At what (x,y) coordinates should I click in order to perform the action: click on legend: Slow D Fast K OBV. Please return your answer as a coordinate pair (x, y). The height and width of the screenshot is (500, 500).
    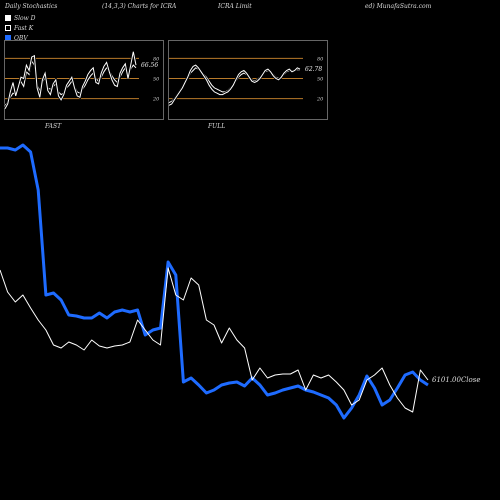
    Looking at the image, I should click on (20, 28).